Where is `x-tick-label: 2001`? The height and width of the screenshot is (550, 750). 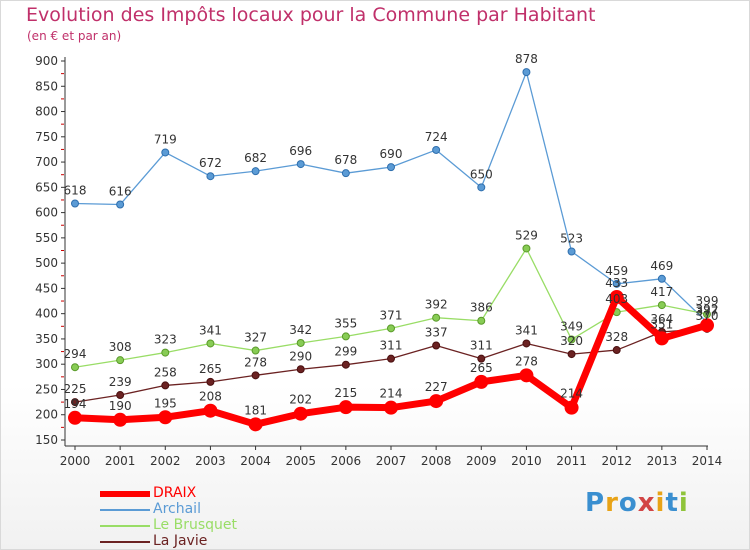
x-tick-label: 2001 is located at coordinates (120, 461).